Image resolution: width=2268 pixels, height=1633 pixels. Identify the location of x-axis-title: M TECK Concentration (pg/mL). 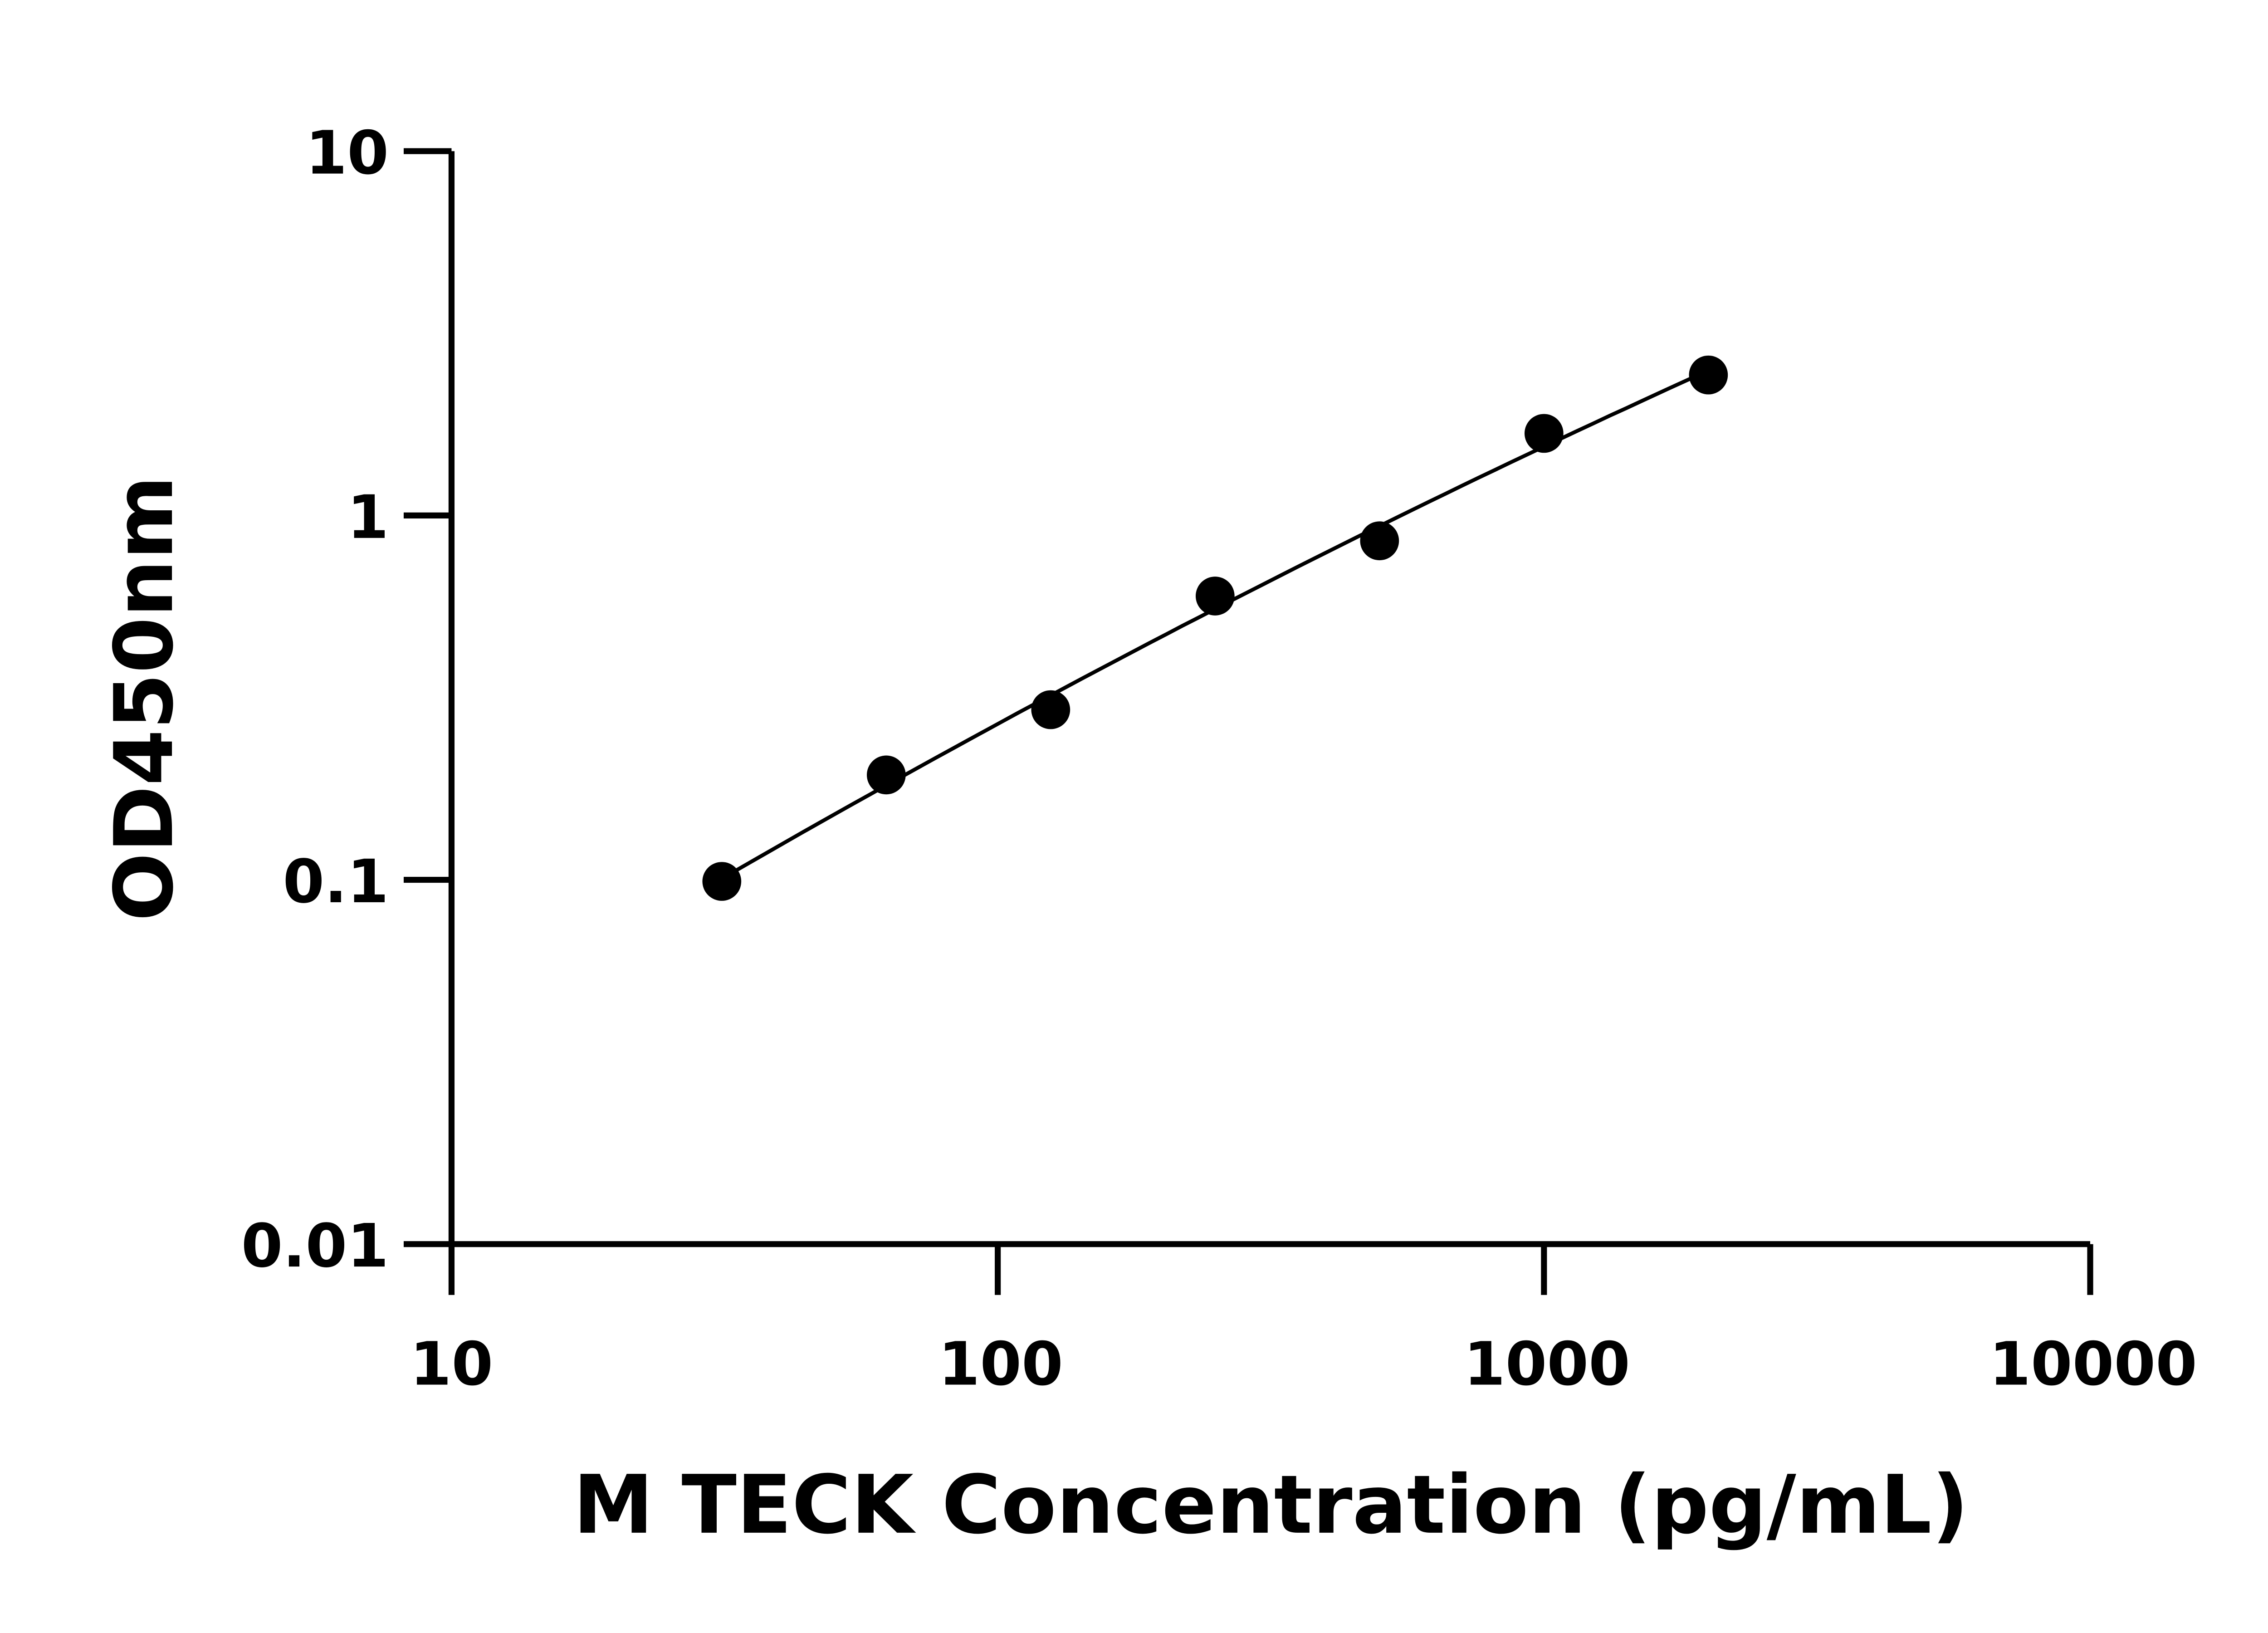
(1271, 1505).